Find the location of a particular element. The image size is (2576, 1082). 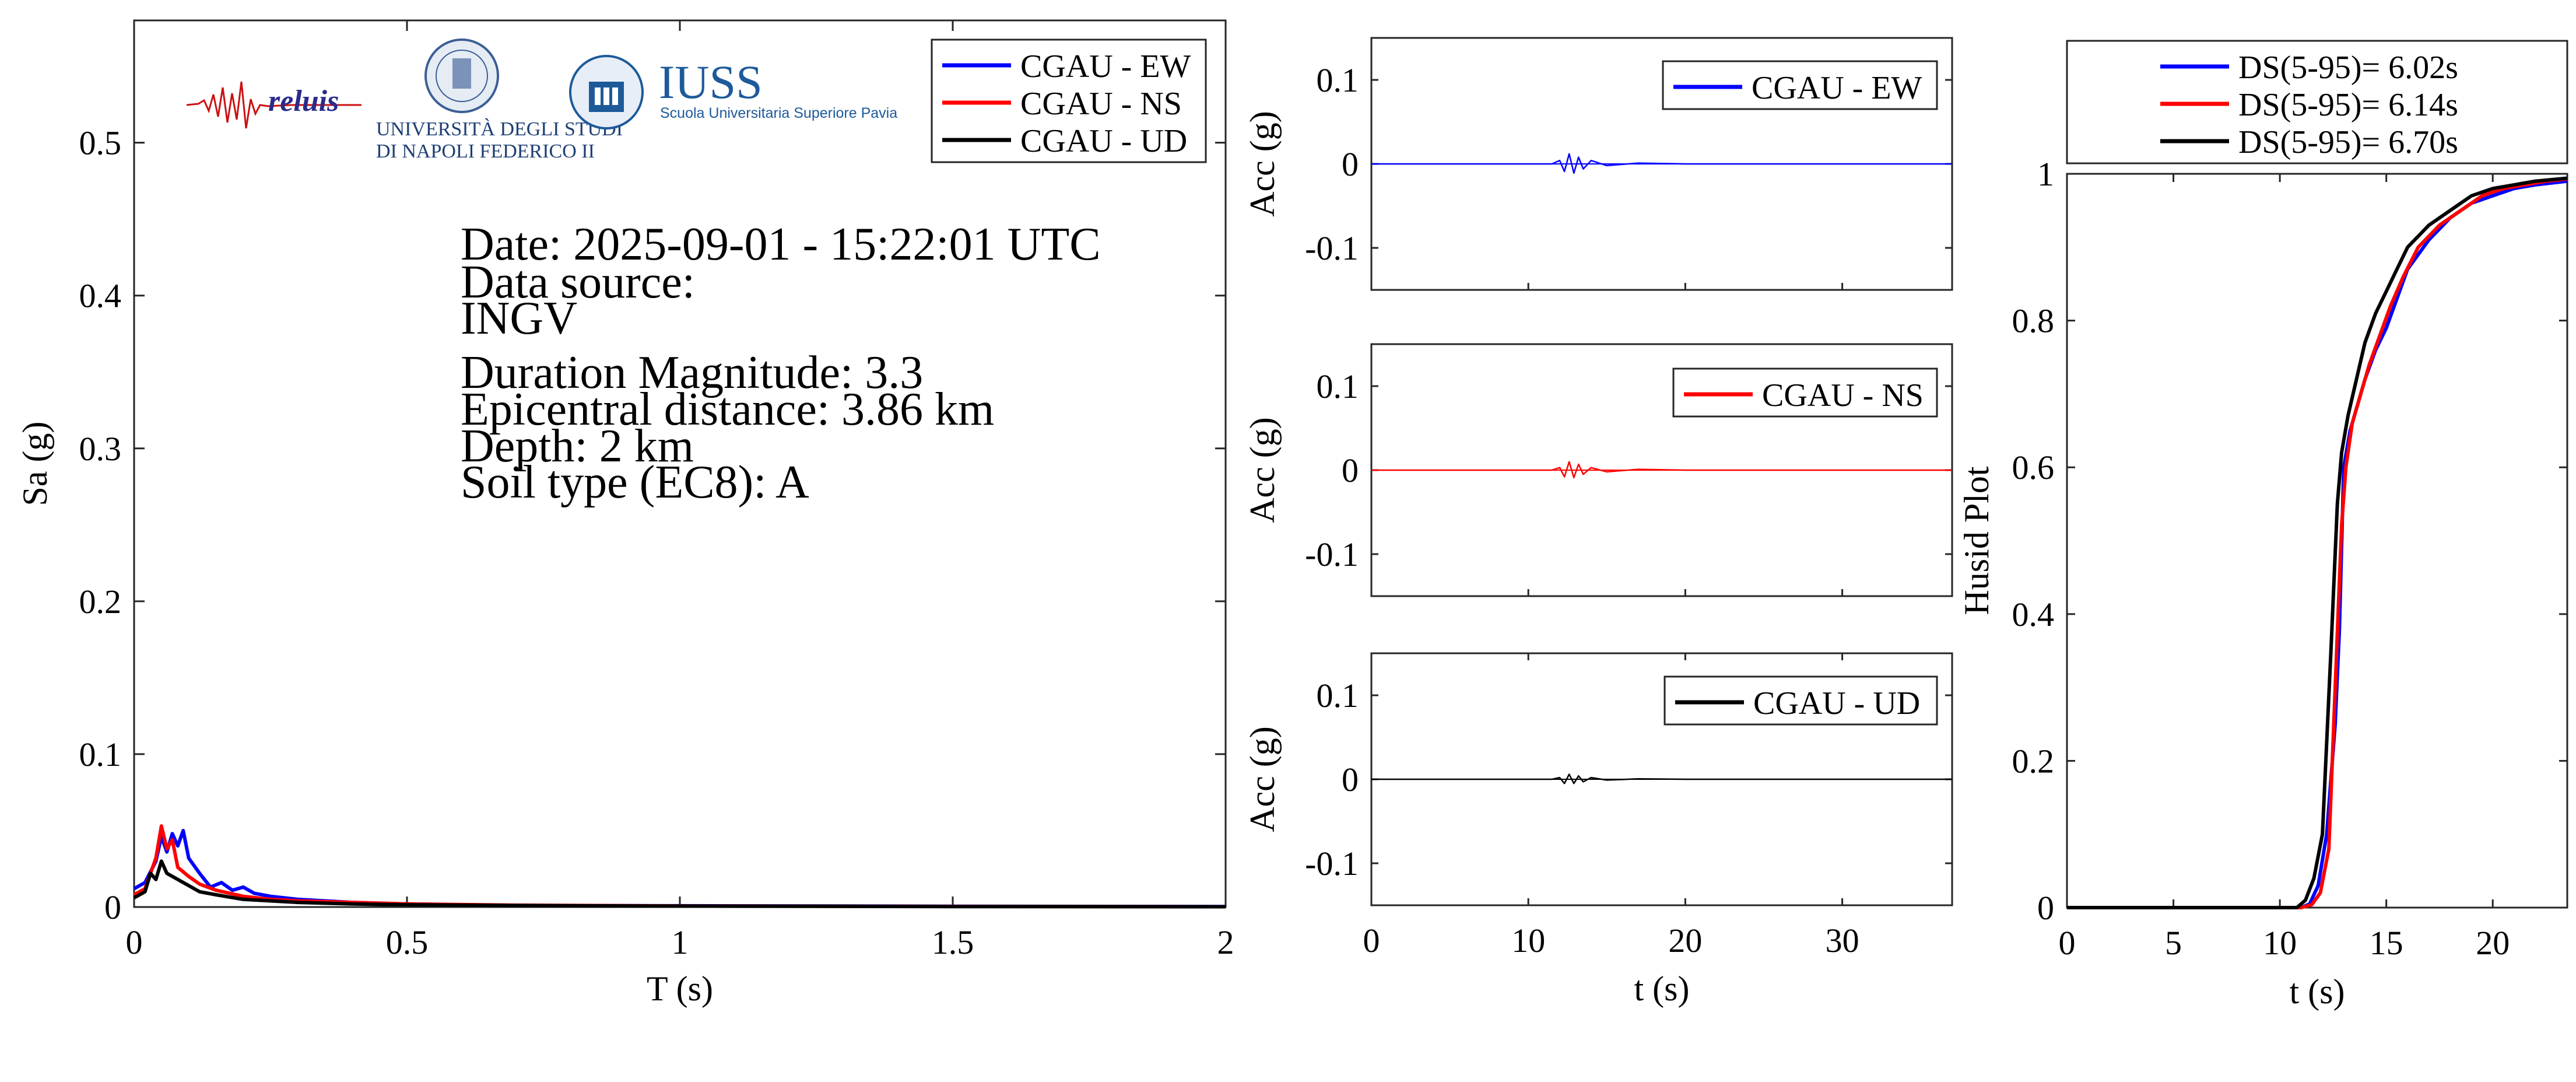

x-tick-label: 2 is located at coordinates (1225, 942).